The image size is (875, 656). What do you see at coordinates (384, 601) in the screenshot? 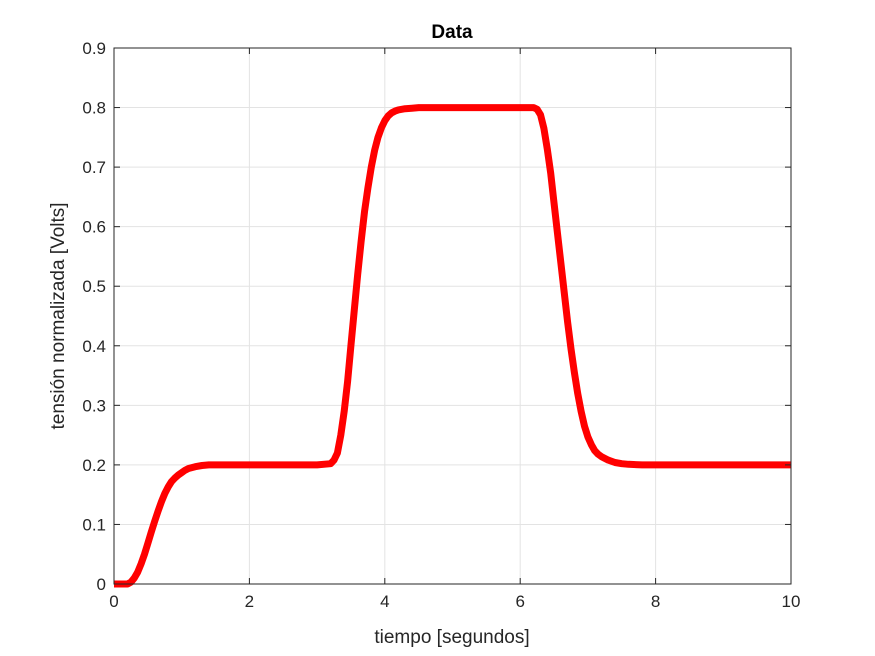
I see `x-tick-label-2: 4` at bounding box center [384, 601].